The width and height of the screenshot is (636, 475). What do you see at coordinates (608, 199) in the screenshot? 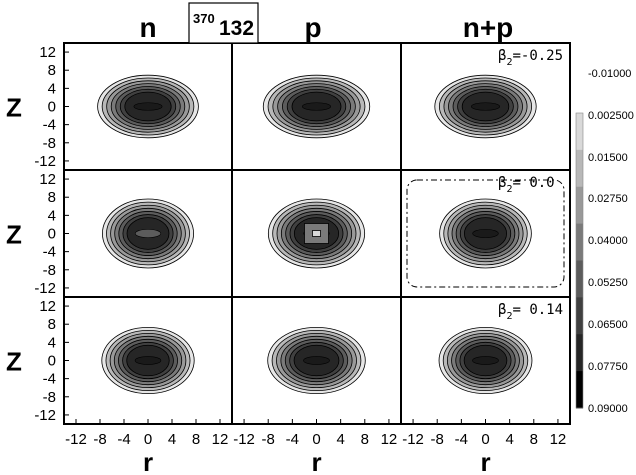
I see `colorbar-level-label: 0.02750` at bounding box center [608, 199].